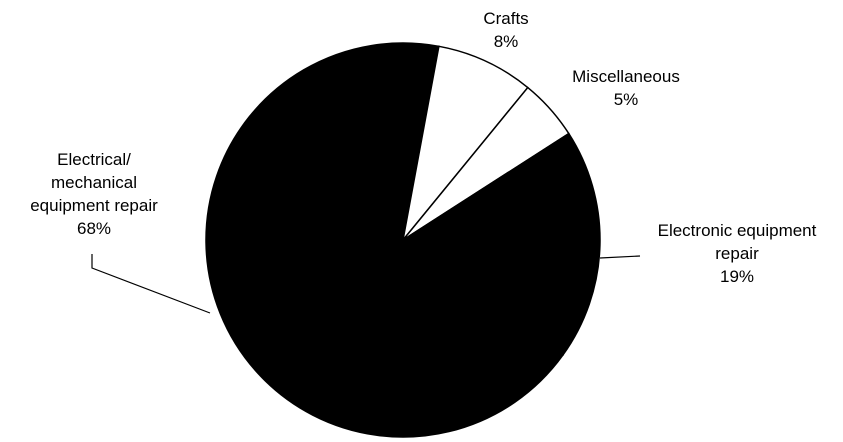  I want to click on slice-label-line-0: equipment repair, so click(94, 205).